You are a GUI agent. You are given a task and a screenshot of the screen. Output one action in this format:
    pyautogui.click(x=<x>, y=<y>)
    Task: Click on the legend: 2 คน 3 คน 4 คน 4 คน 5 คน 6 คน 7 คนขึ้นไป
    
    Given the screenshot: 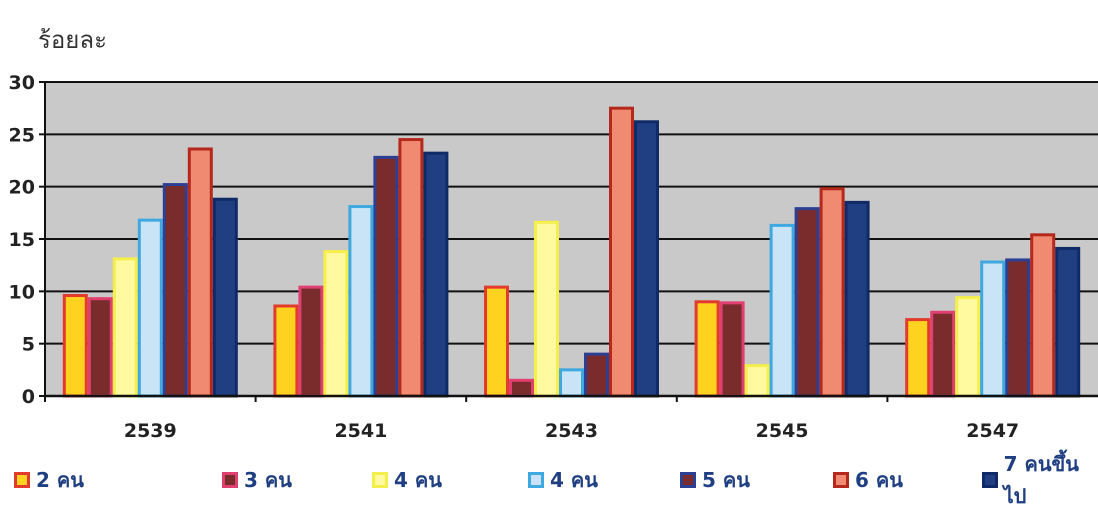 What is the action you would take?
    pyautogui.click(x=549, y=480)
    